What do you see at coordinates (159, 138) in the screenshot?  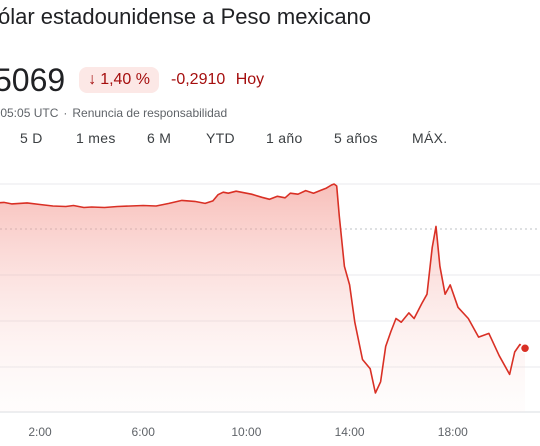 I see `tab-6-months: 6 M` at bounding box center [159, 138].